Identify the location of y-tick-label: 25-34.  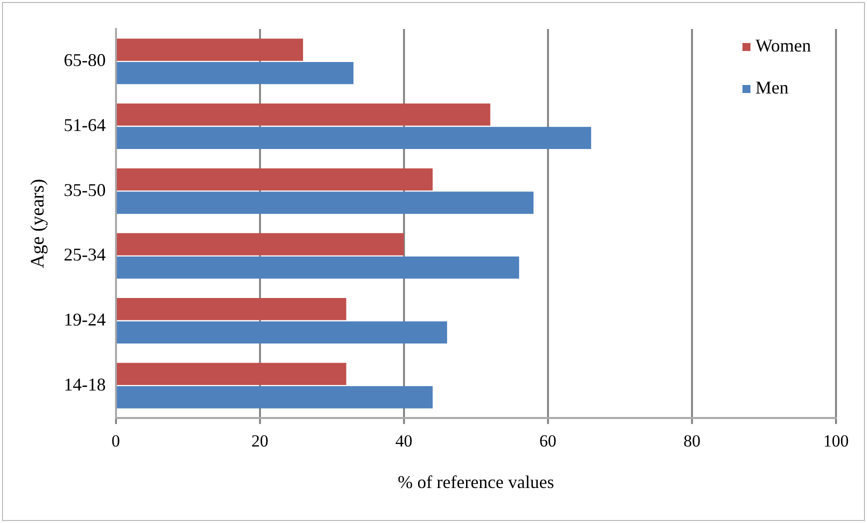
(85, 254).